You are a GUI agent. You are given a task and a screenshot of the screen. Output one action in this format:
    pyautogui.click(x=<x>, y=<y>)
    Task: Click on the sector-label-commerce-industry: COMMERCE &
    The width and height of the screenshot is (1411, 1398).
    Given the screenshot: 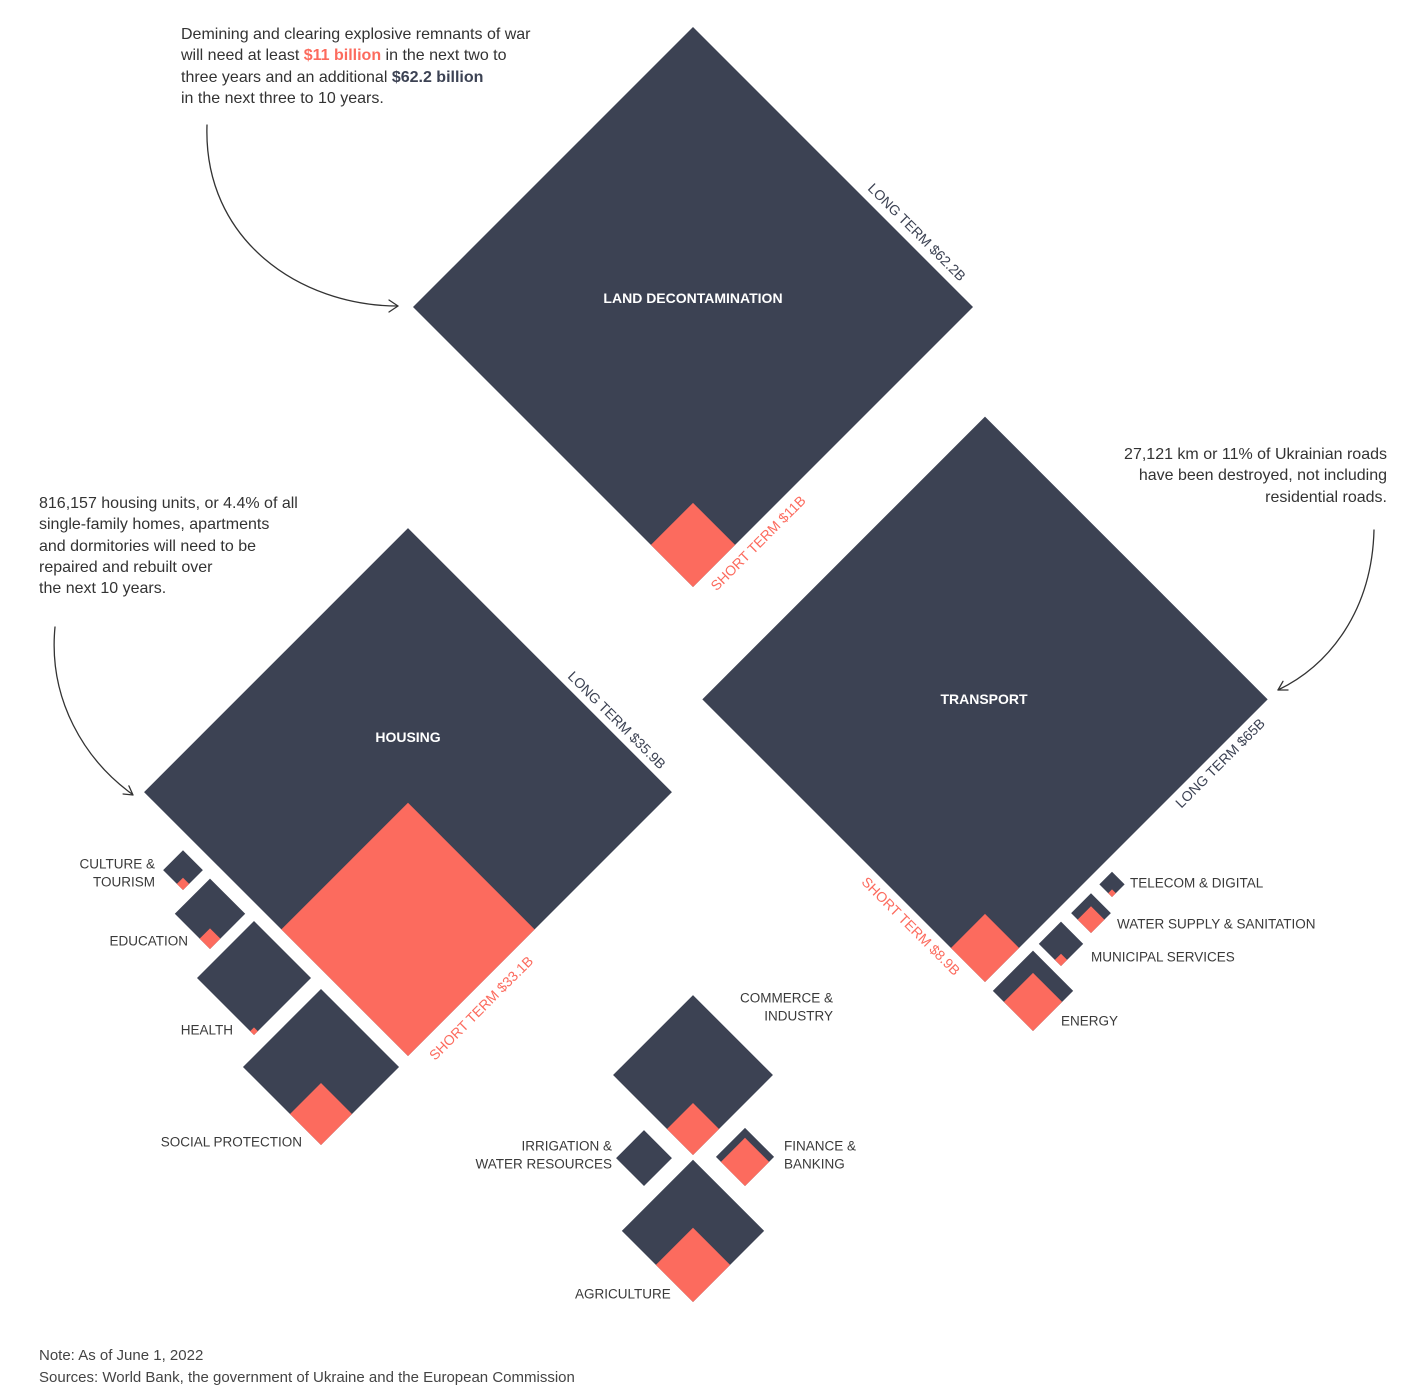 What is the action you would take?
    pyautogui.click(x=786, y=998)
    